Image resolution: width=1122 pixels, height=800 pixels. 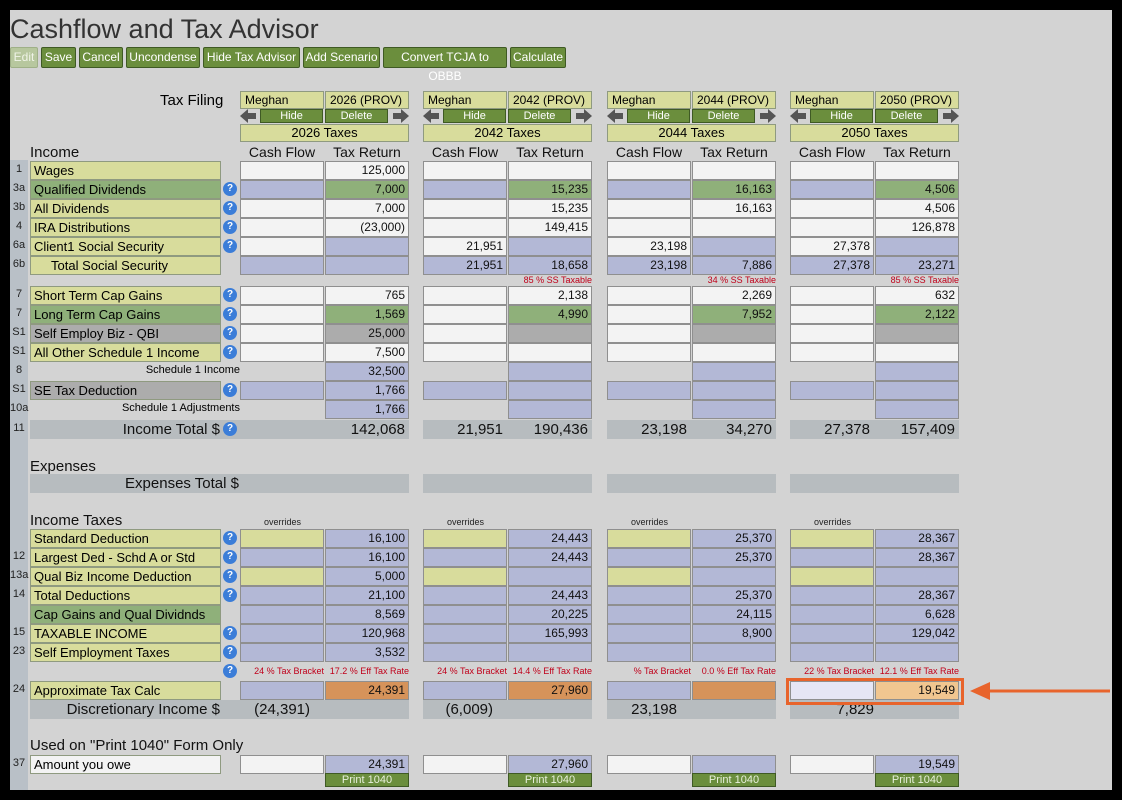 What do you see at coordinates (917, 100) in the screenshot?
I see `year-select: 2050 (PROV)` at bounding box center [917, 100].